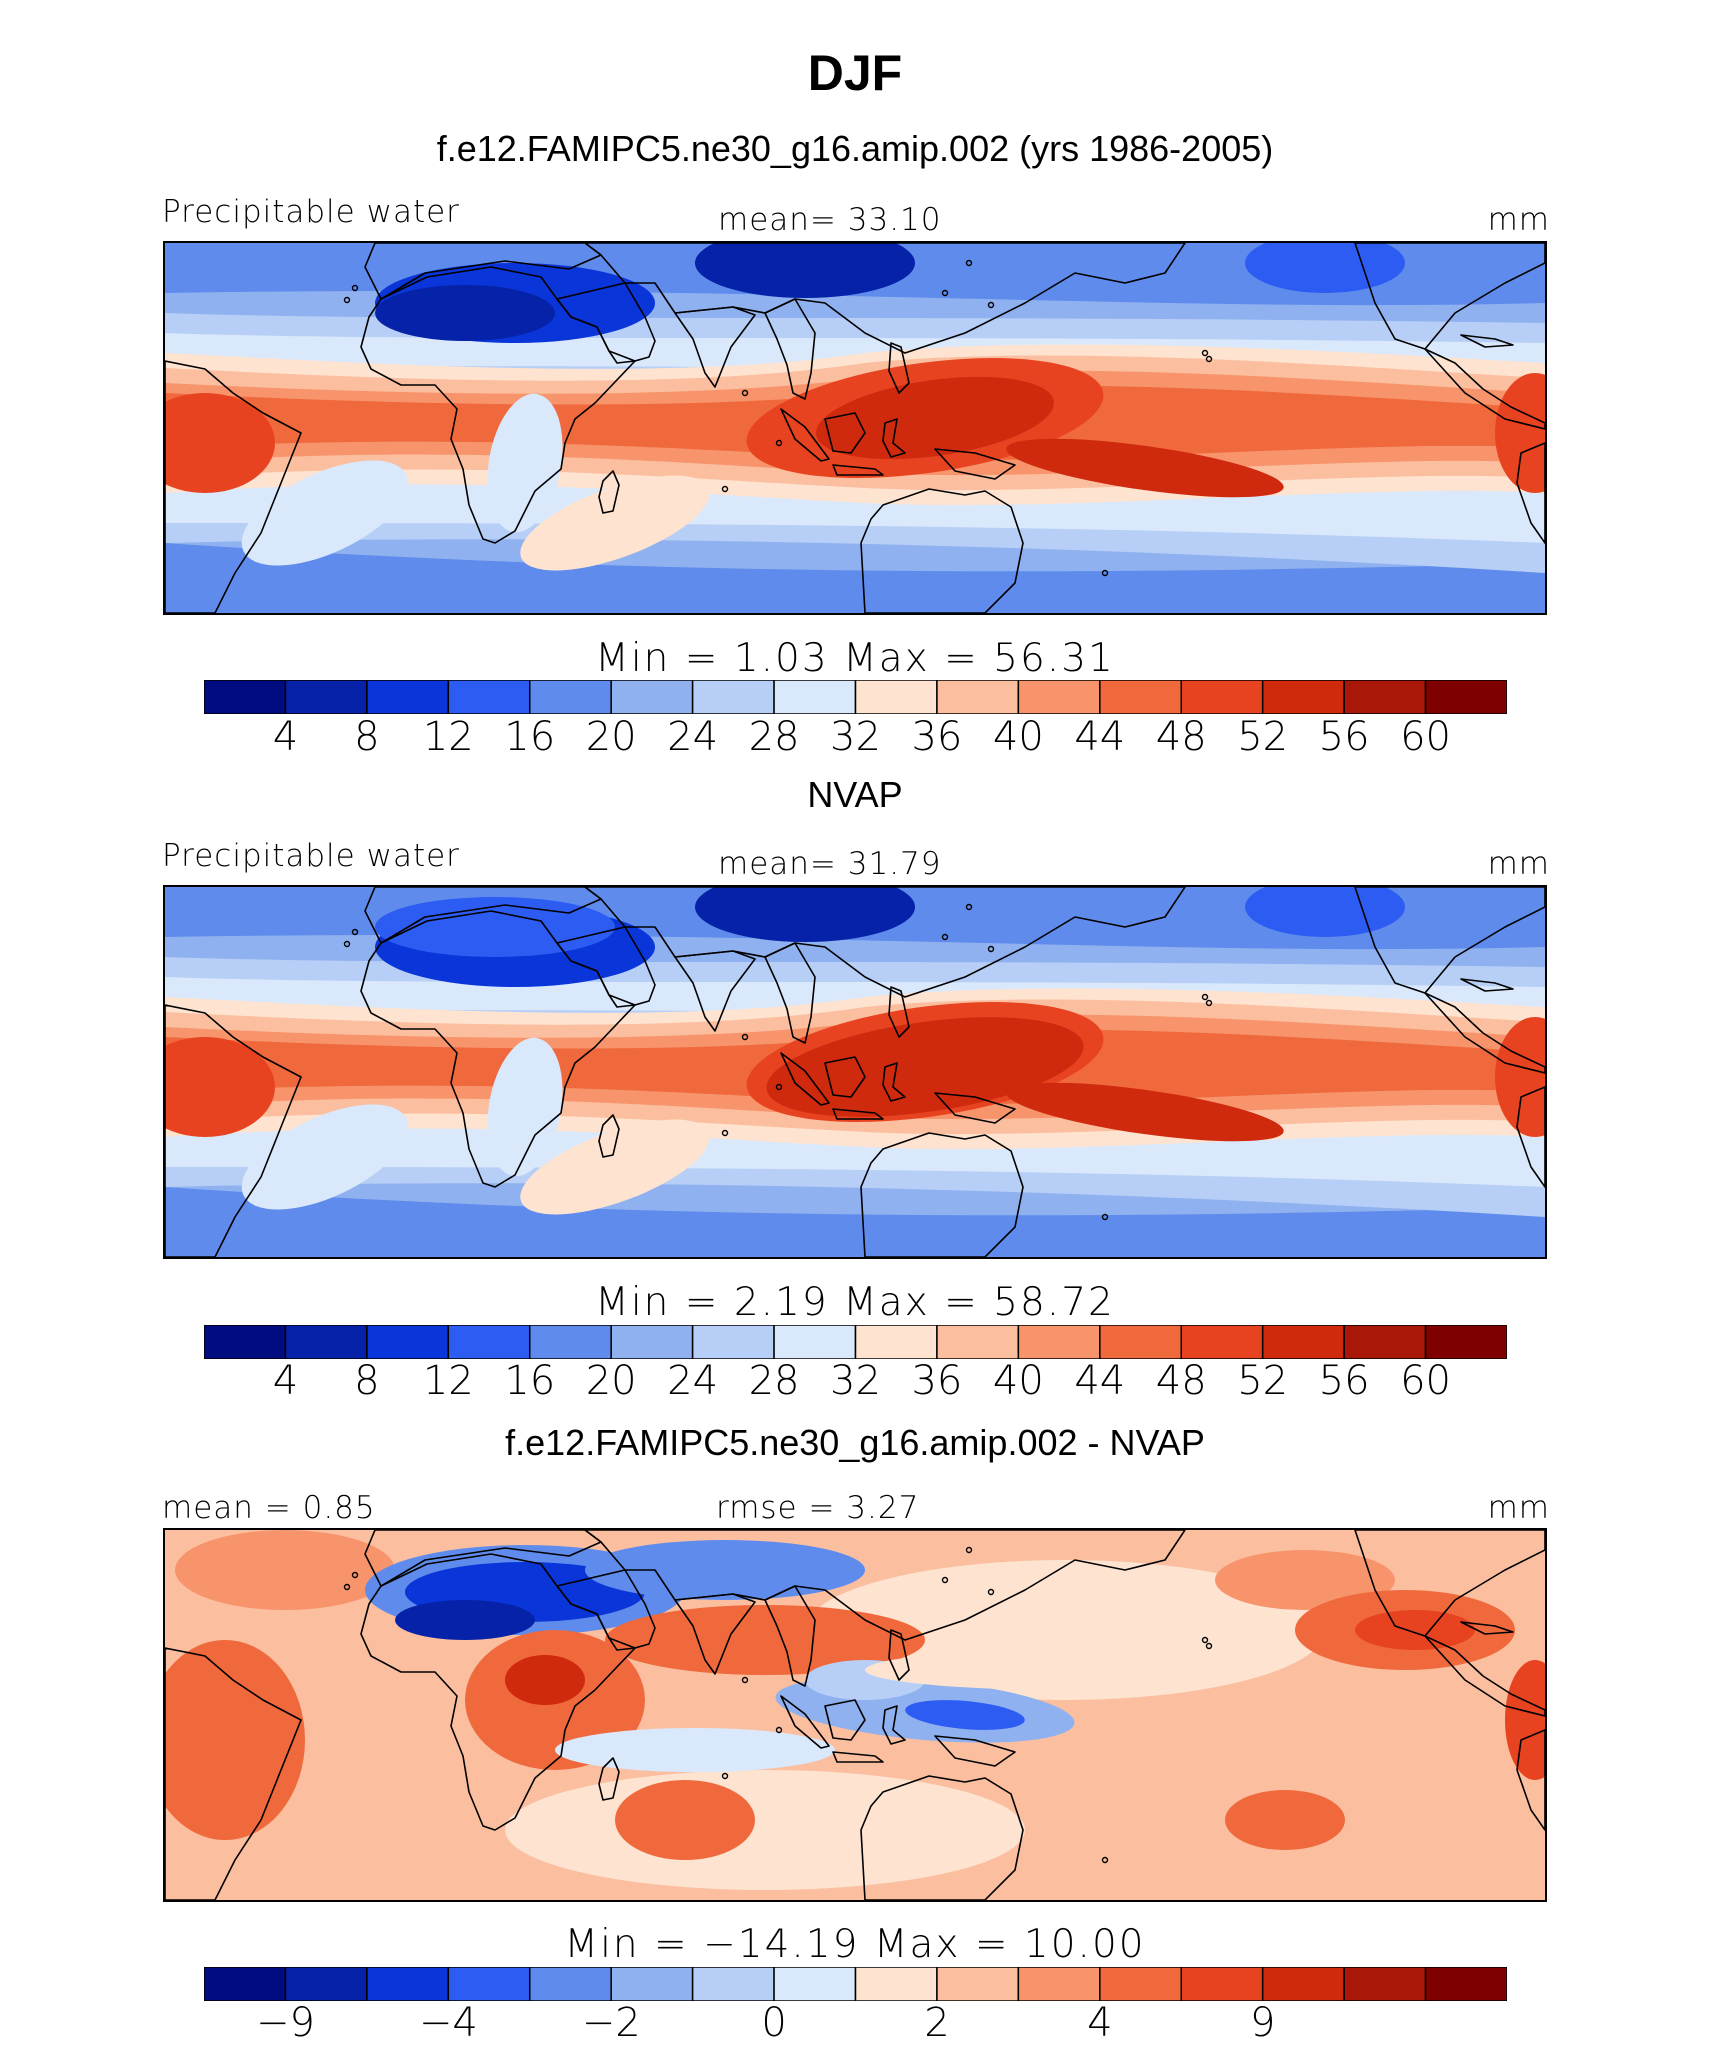 Image resolution: width=1710 pixels, height=2048 pixels. What do you see at coordinates (1263, 1381) in the screenshot?
I see `colorbar-2-tick-label: 52` at bounding box center [1263, 1381].